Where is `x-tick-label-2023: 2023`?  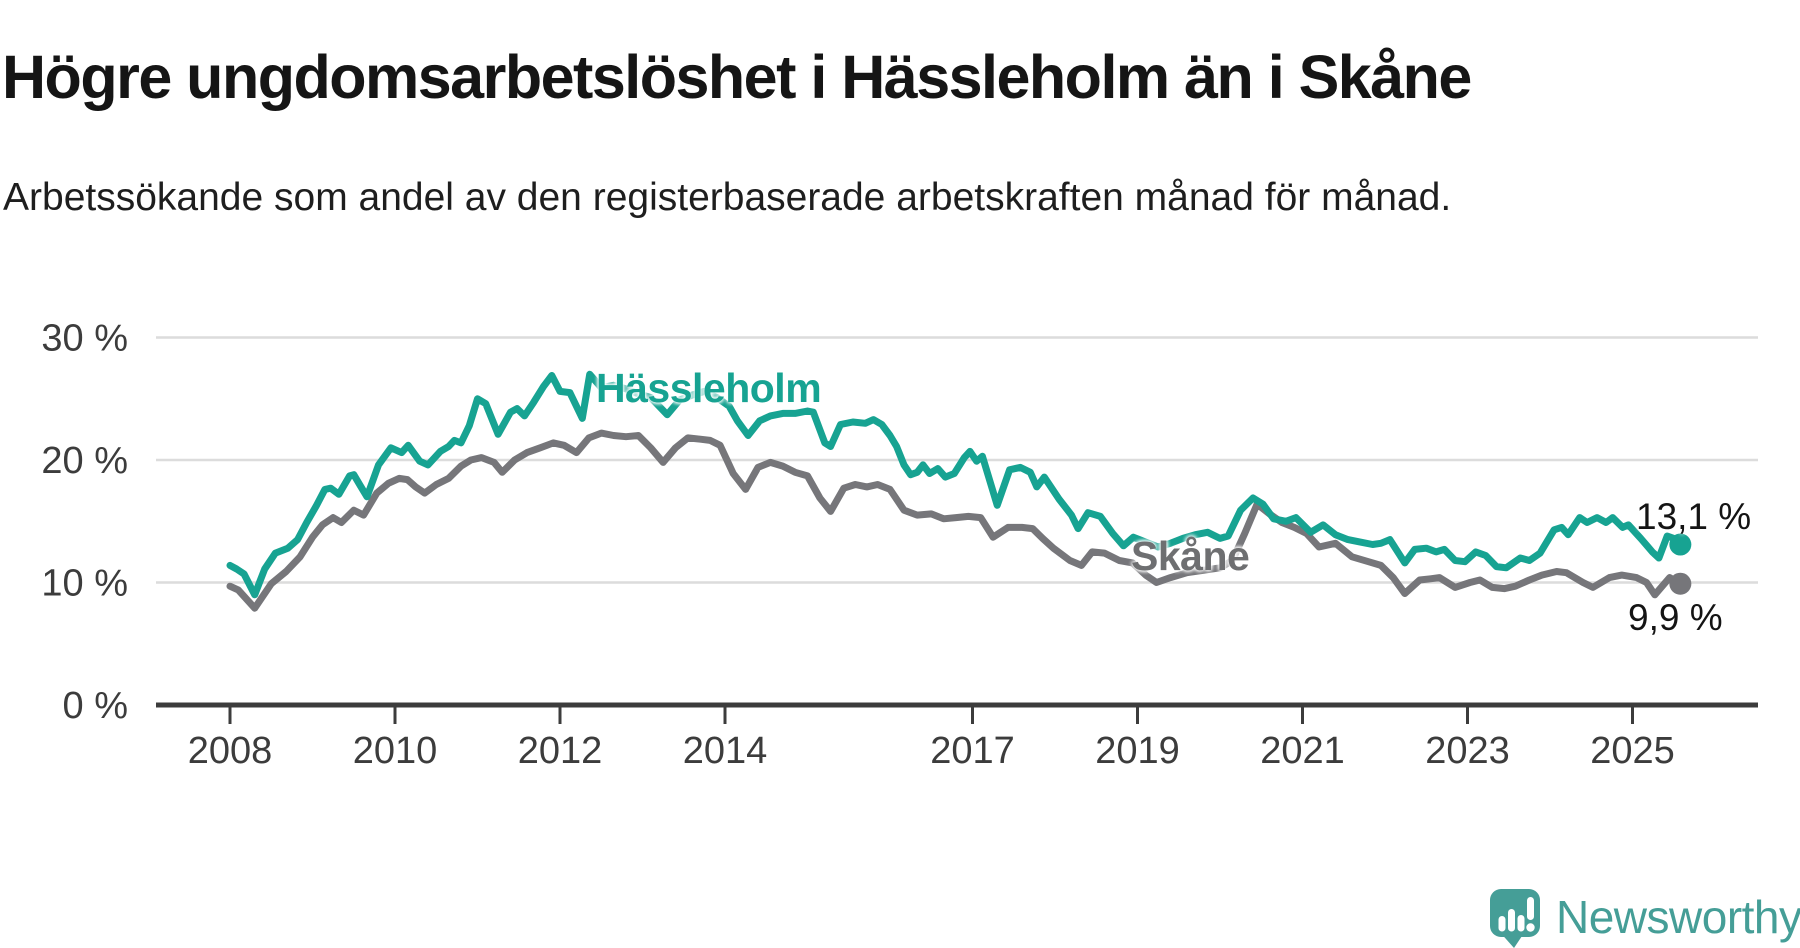
x-tick-label-2023: 2023 is located at coordinates (1467, 751).